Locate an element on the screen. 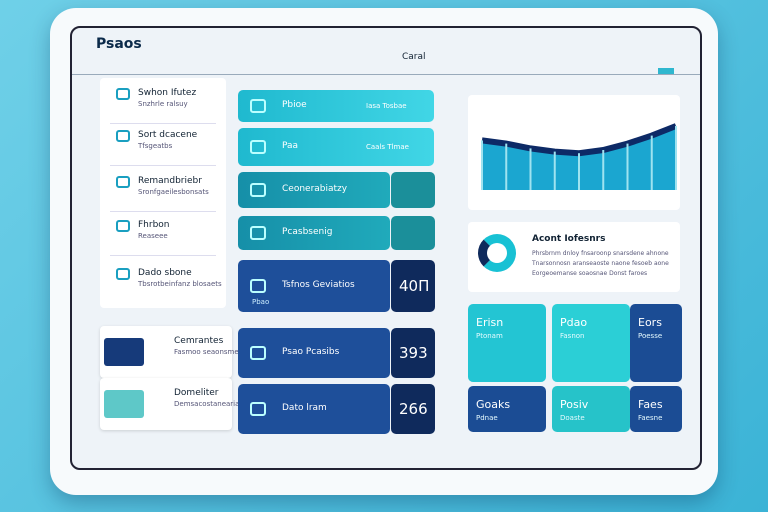  info-line: Eorgeoemanse soaosnae Donst faroes is located at coordinates (590, 273).